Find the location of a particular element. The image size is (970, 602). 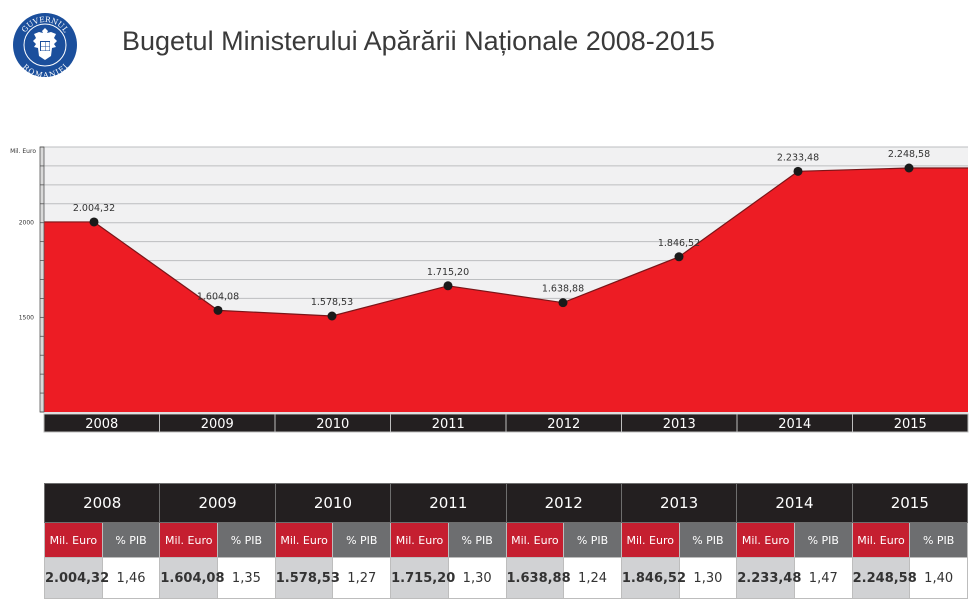

x-axis-cell-2015 is located at coordinates (910, 423).